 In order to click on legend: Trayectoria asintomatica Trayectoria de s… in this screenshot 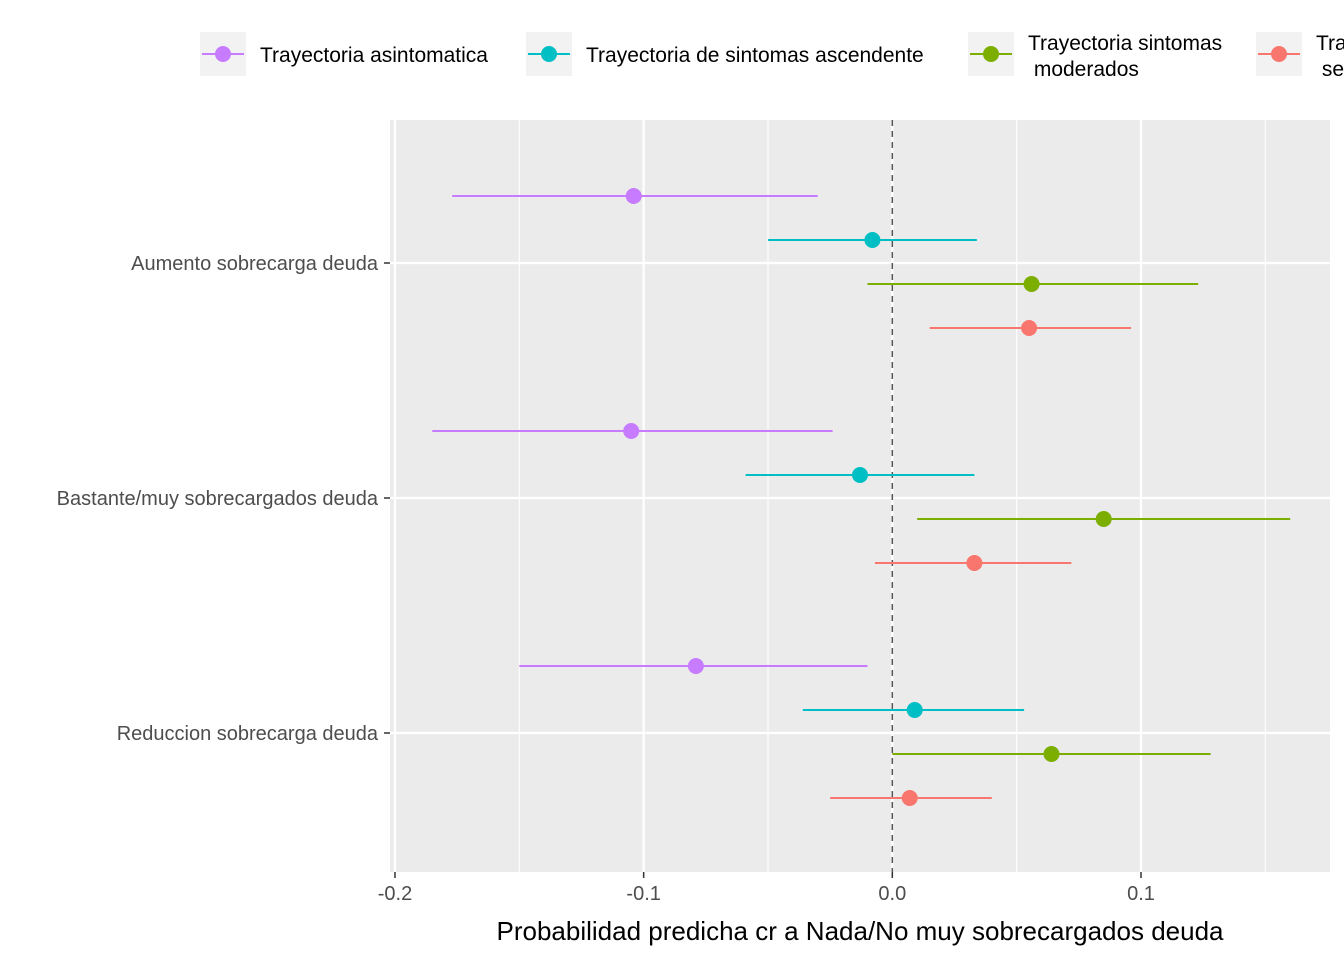, I will do `click(772, 56)`.